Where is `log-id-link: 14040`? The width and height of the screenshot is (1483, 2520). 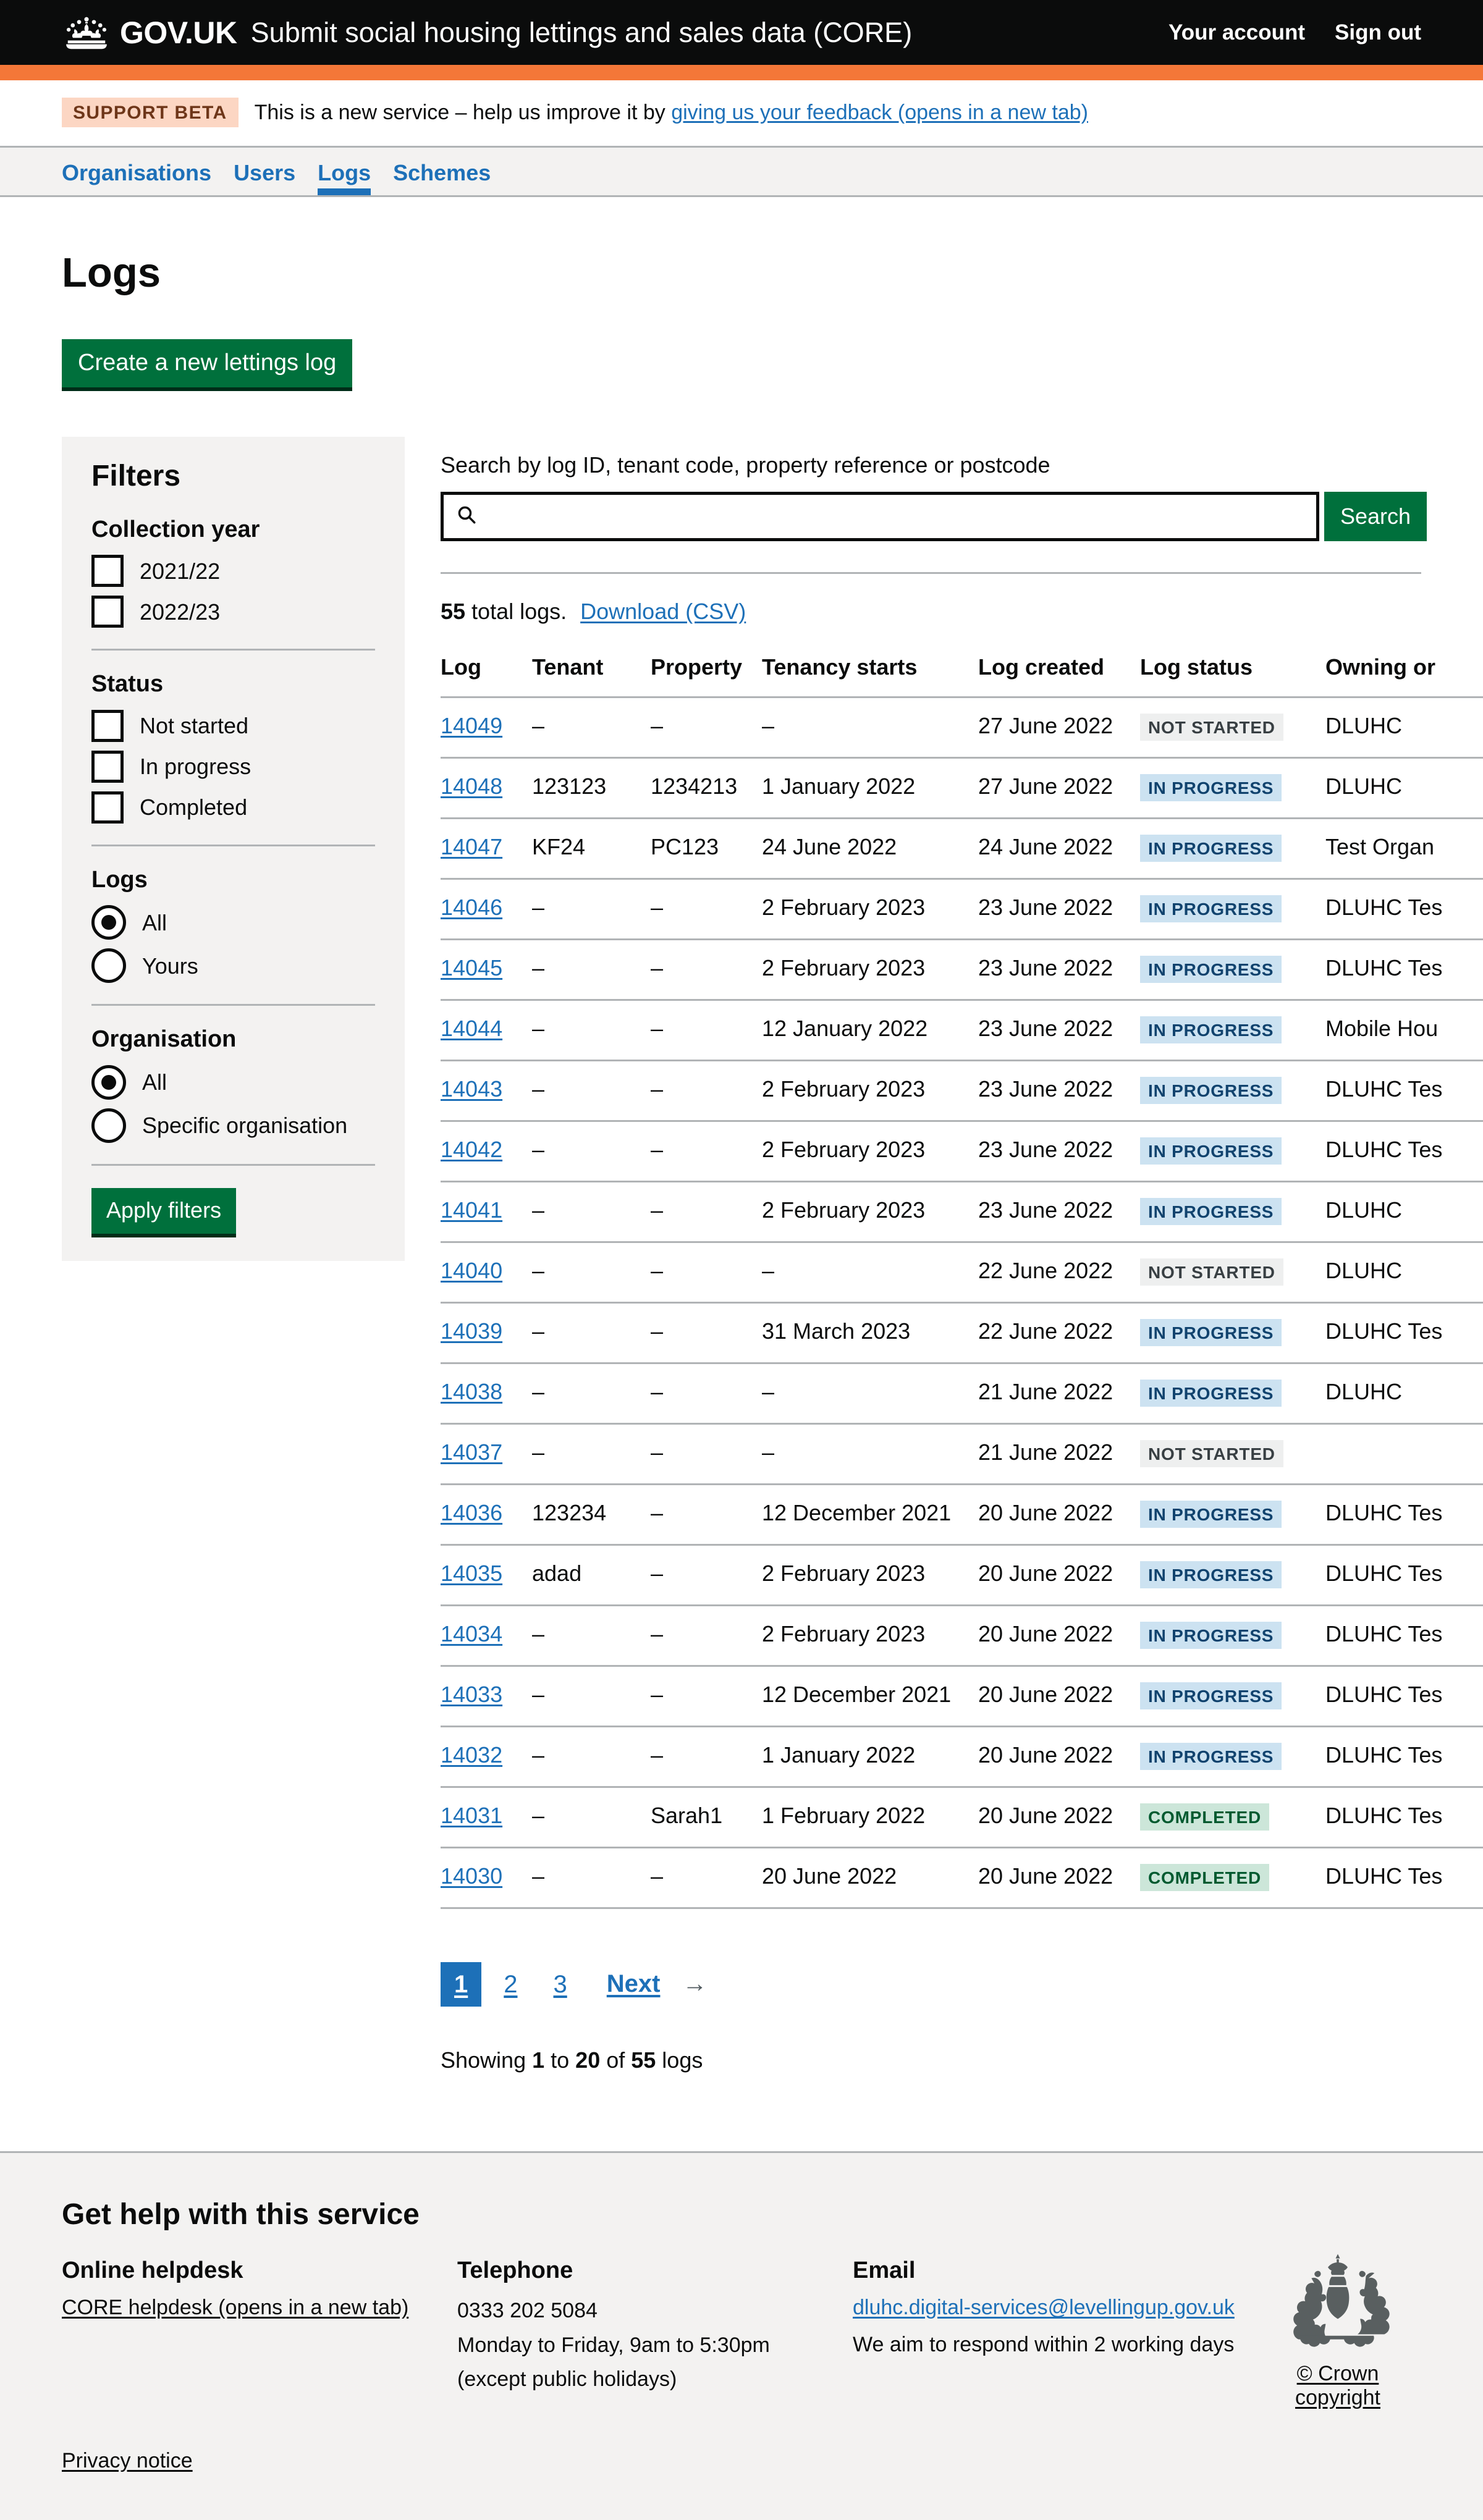
log-id-link: 14040 is located at coordinates (472, 1270).